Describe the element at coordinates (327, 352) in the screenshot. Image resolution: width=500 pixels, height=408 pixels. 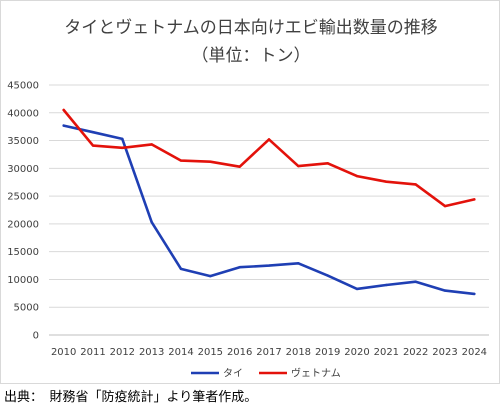
I see `x-tick-label: 2019` at that location.